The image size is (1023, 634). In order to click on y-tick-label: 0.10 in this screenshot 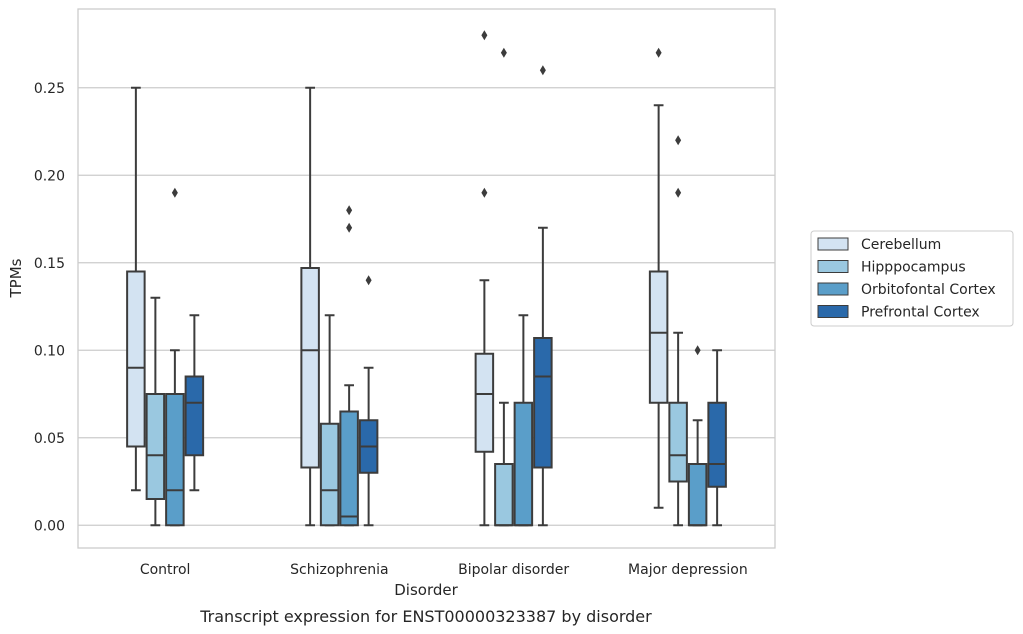, I will do `click(49, 351)`.